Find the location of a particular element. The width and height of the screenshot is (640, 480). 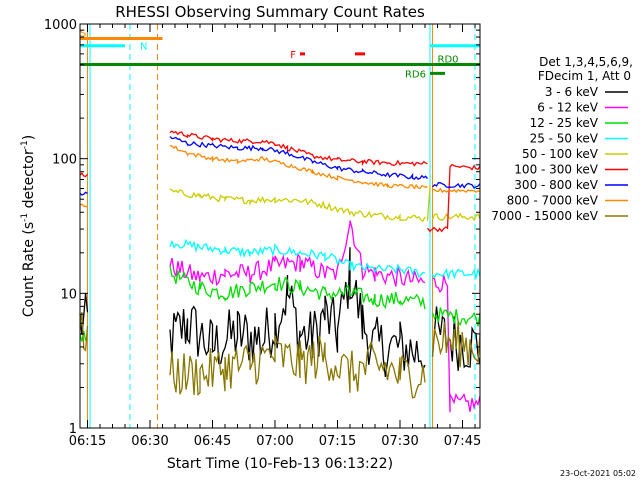

legend-label-4: 50 - 100 keV is located at coordinates (560, 154).